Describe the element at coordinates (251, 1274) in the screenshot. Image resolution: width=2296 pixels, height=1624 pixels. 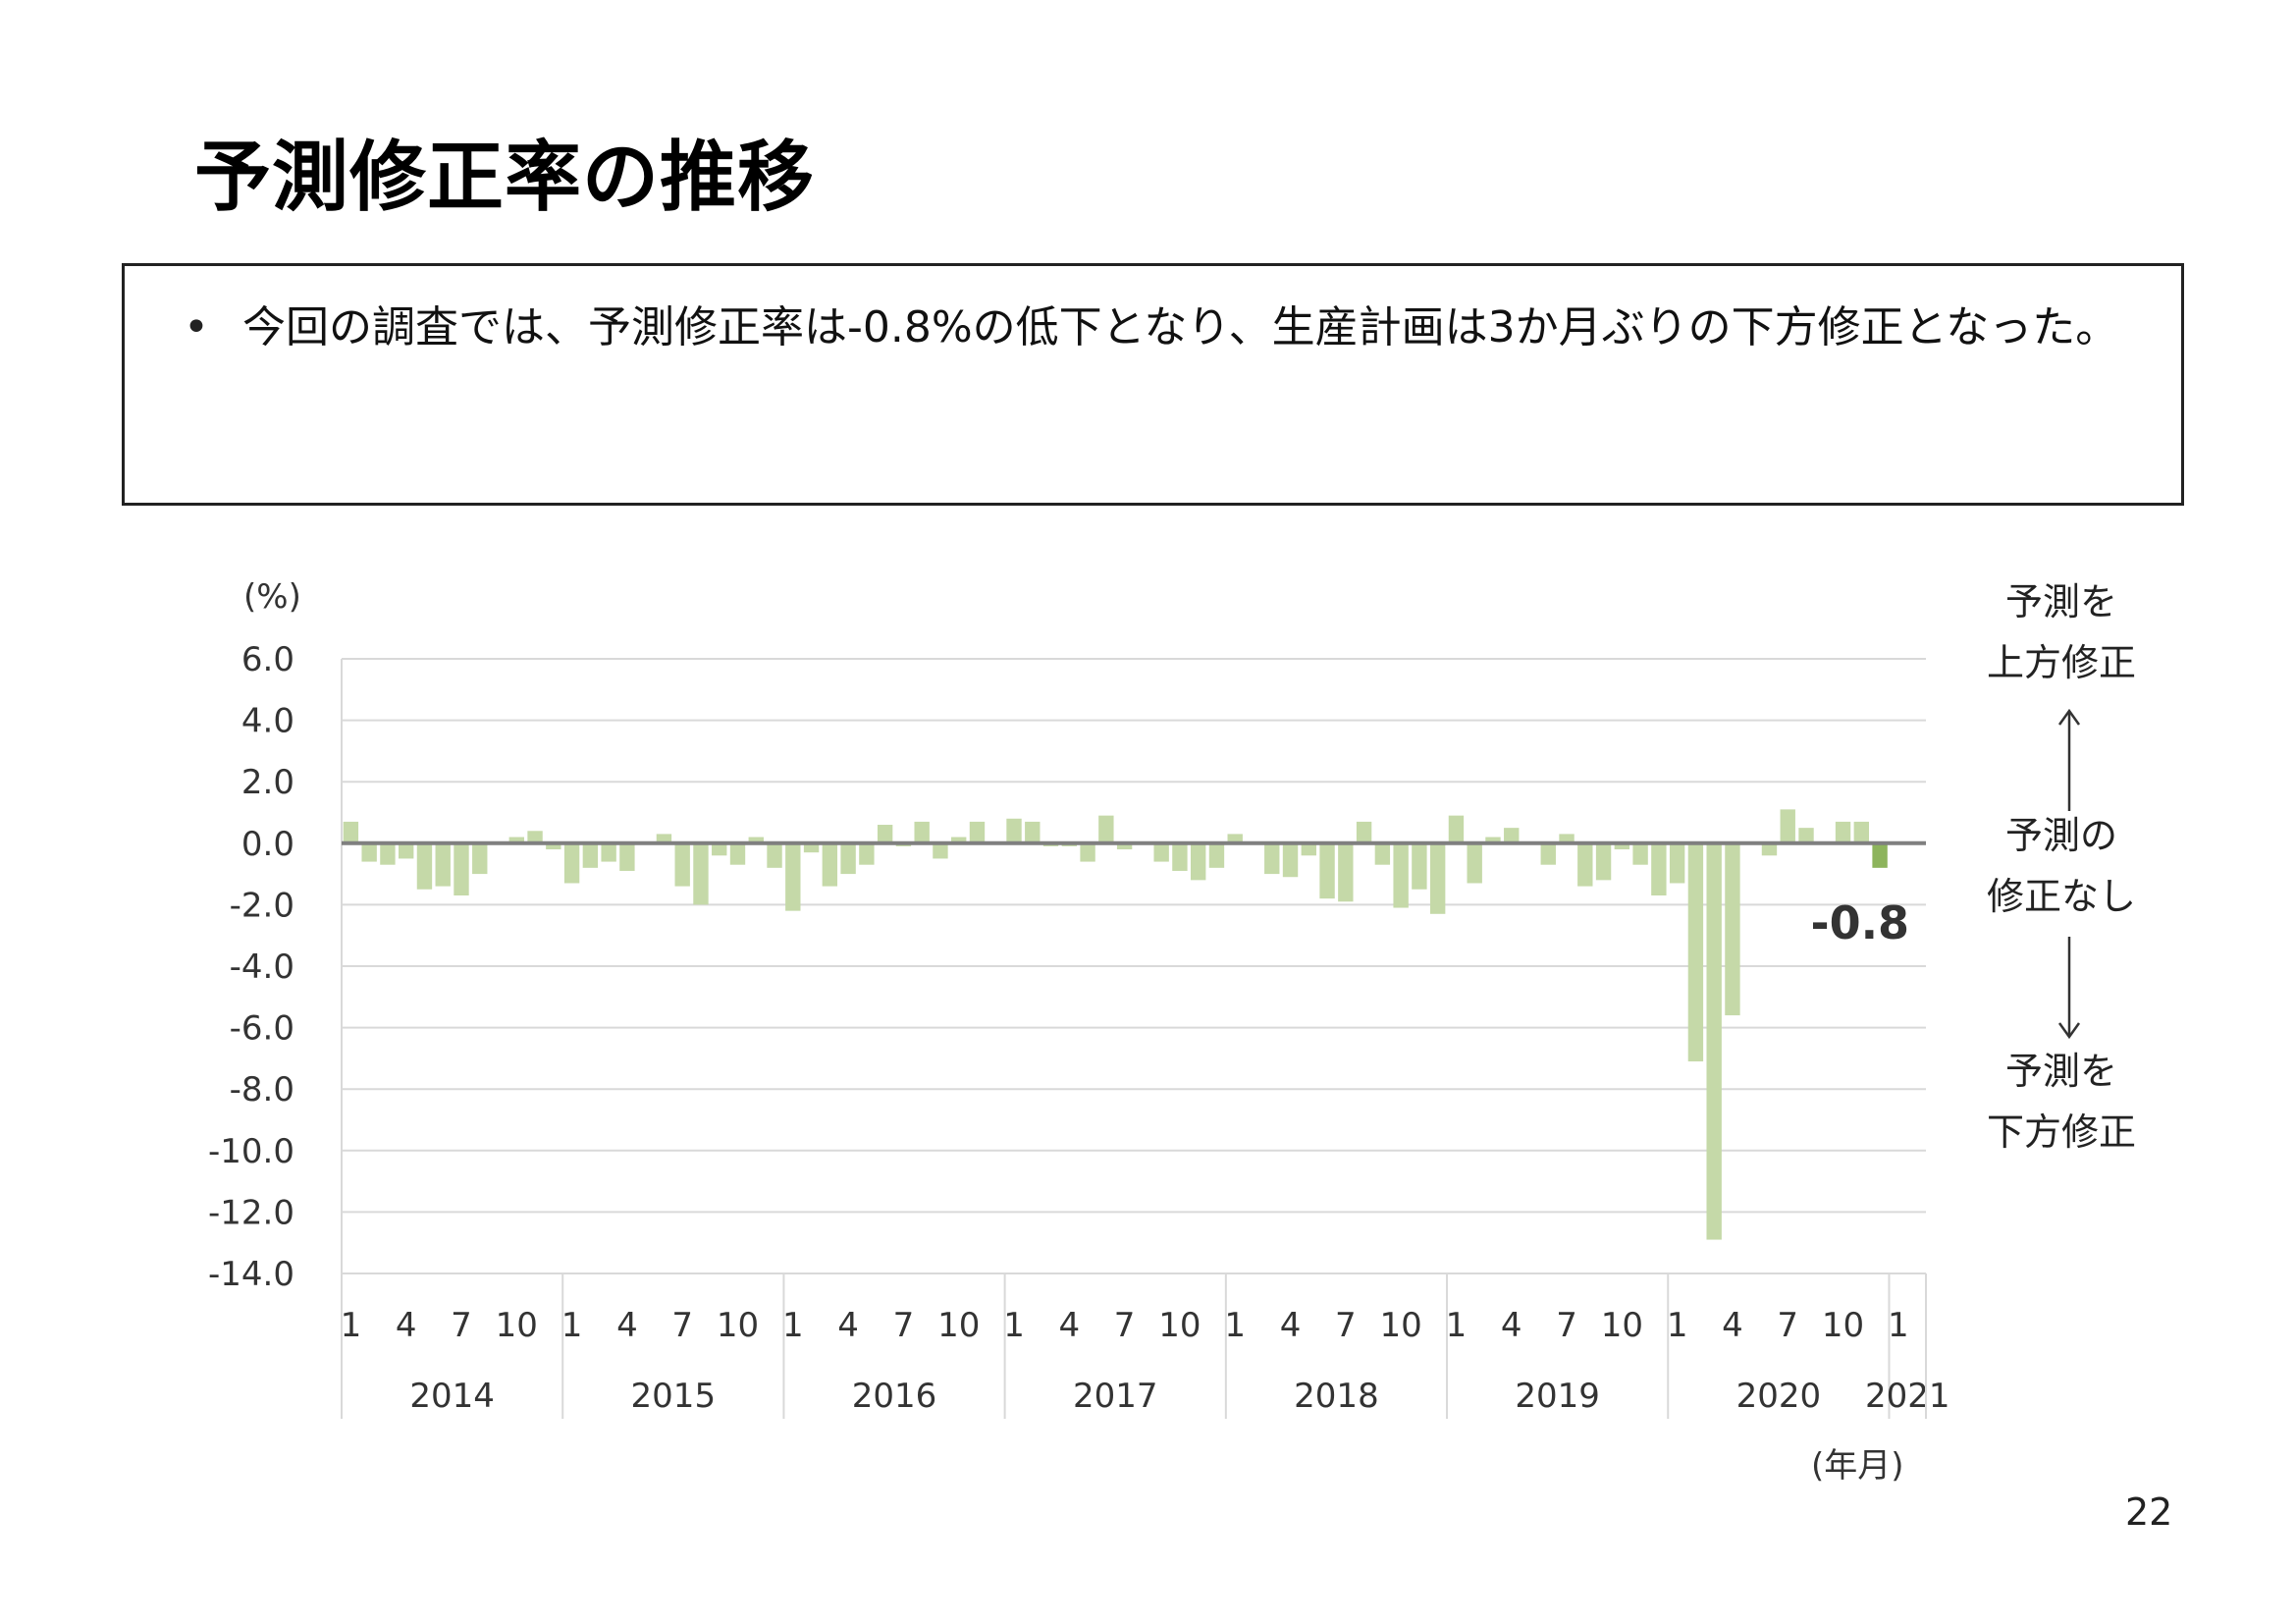
I see `y-tick-label: -14.0` at that location.